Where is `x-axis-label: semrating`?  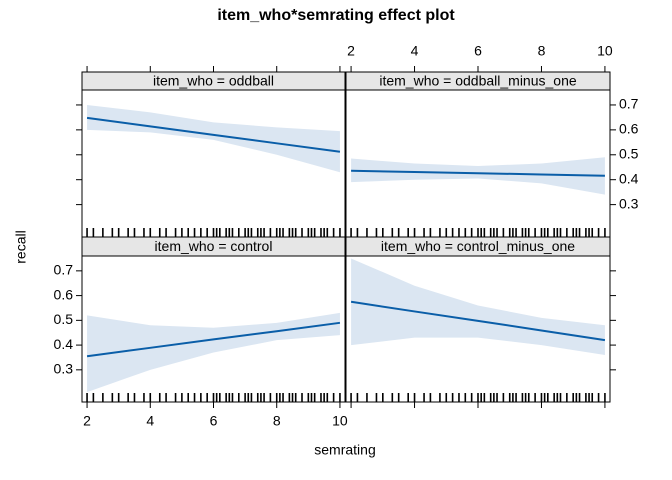
x-axis-label: semrating is located at coordinates (344, 450).